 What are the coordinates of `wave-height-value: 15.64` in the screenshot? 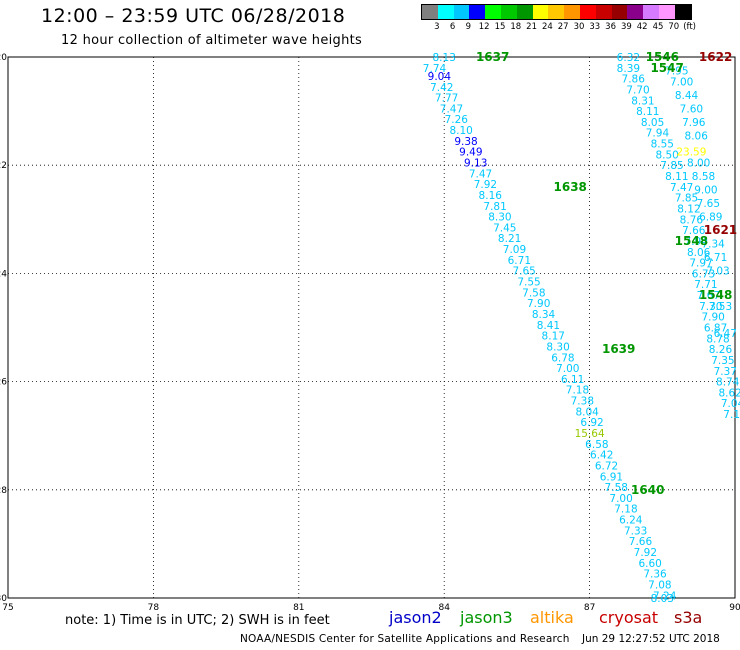 It's located at (590, 434).